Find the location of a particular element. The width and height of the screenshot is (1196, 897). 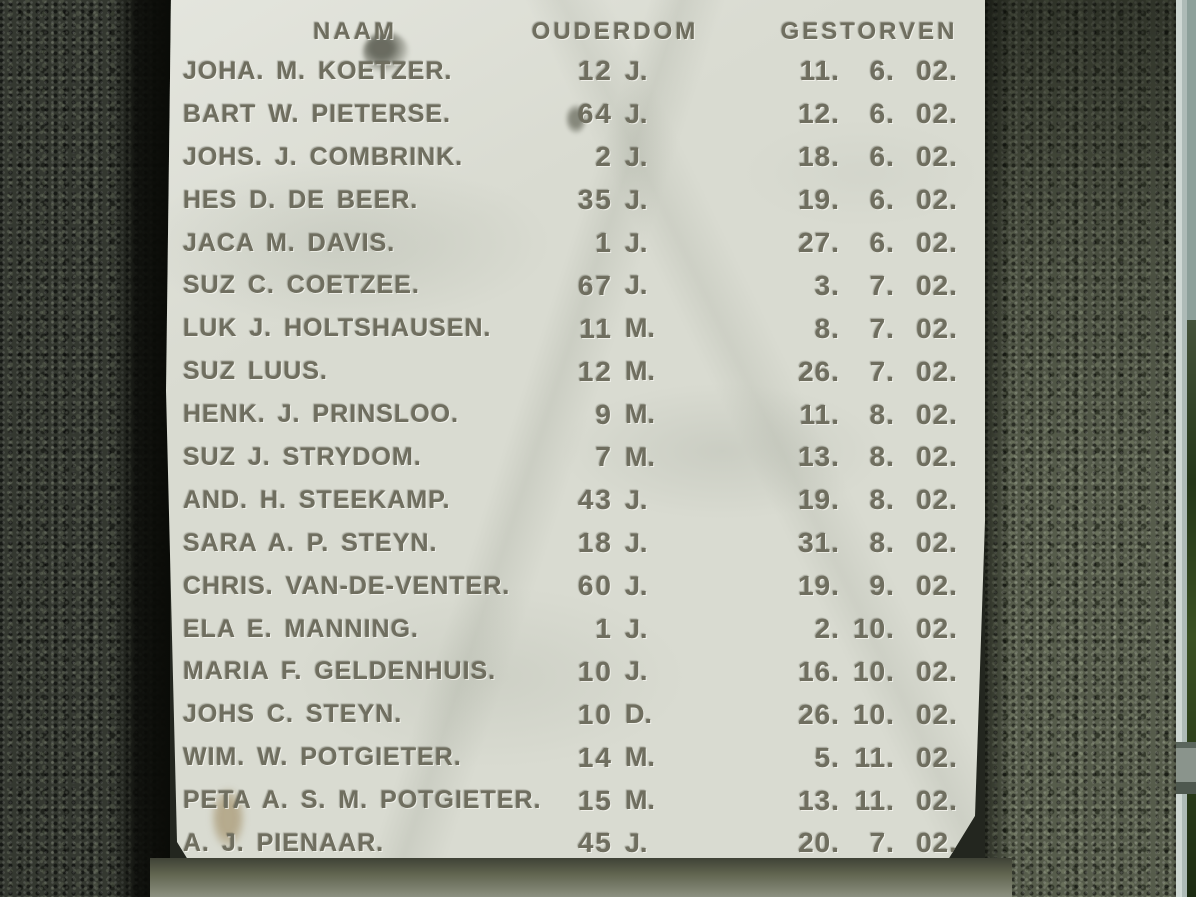

death-day: 5. is located at coordinates (827, 757).